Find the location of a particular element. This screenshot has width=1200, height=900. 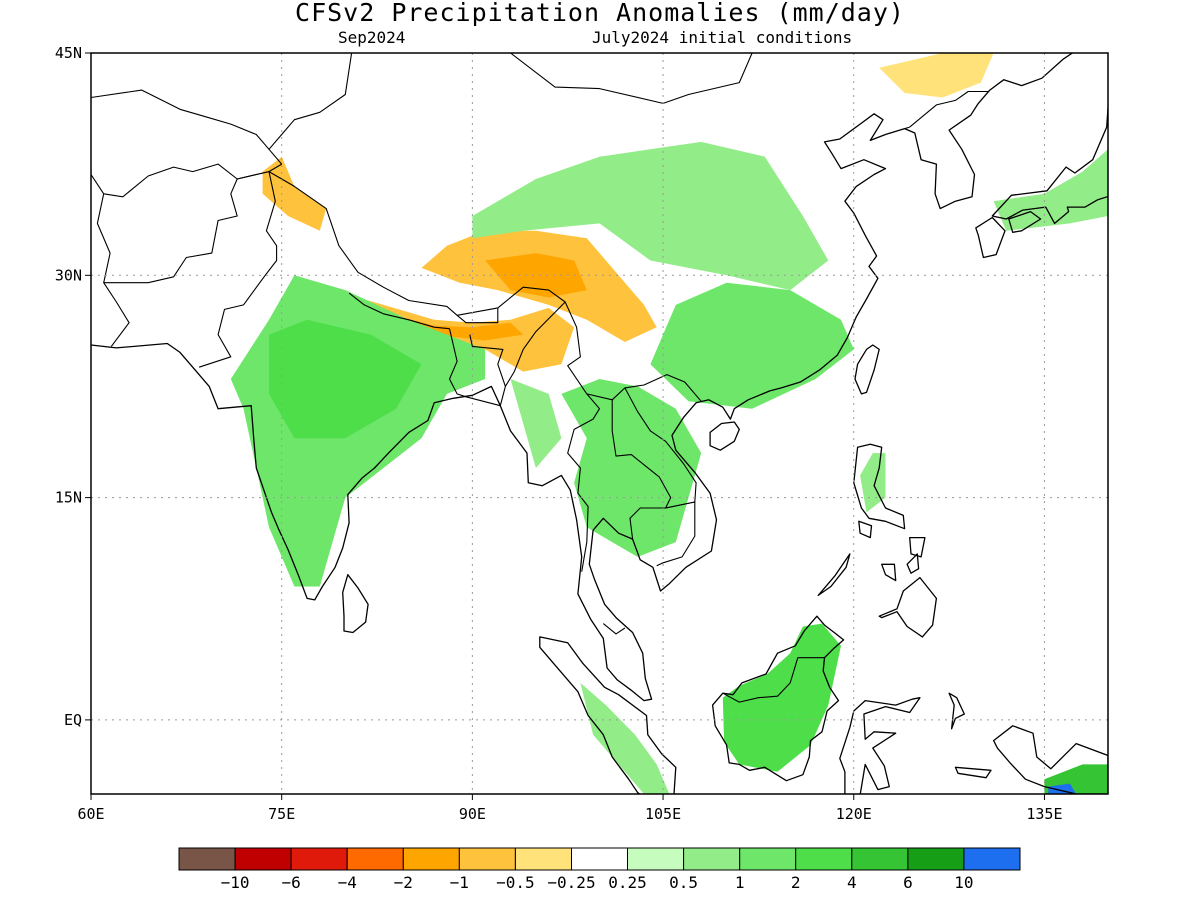

forecast-month: Sep2024 is located at coordinates (372, 37).